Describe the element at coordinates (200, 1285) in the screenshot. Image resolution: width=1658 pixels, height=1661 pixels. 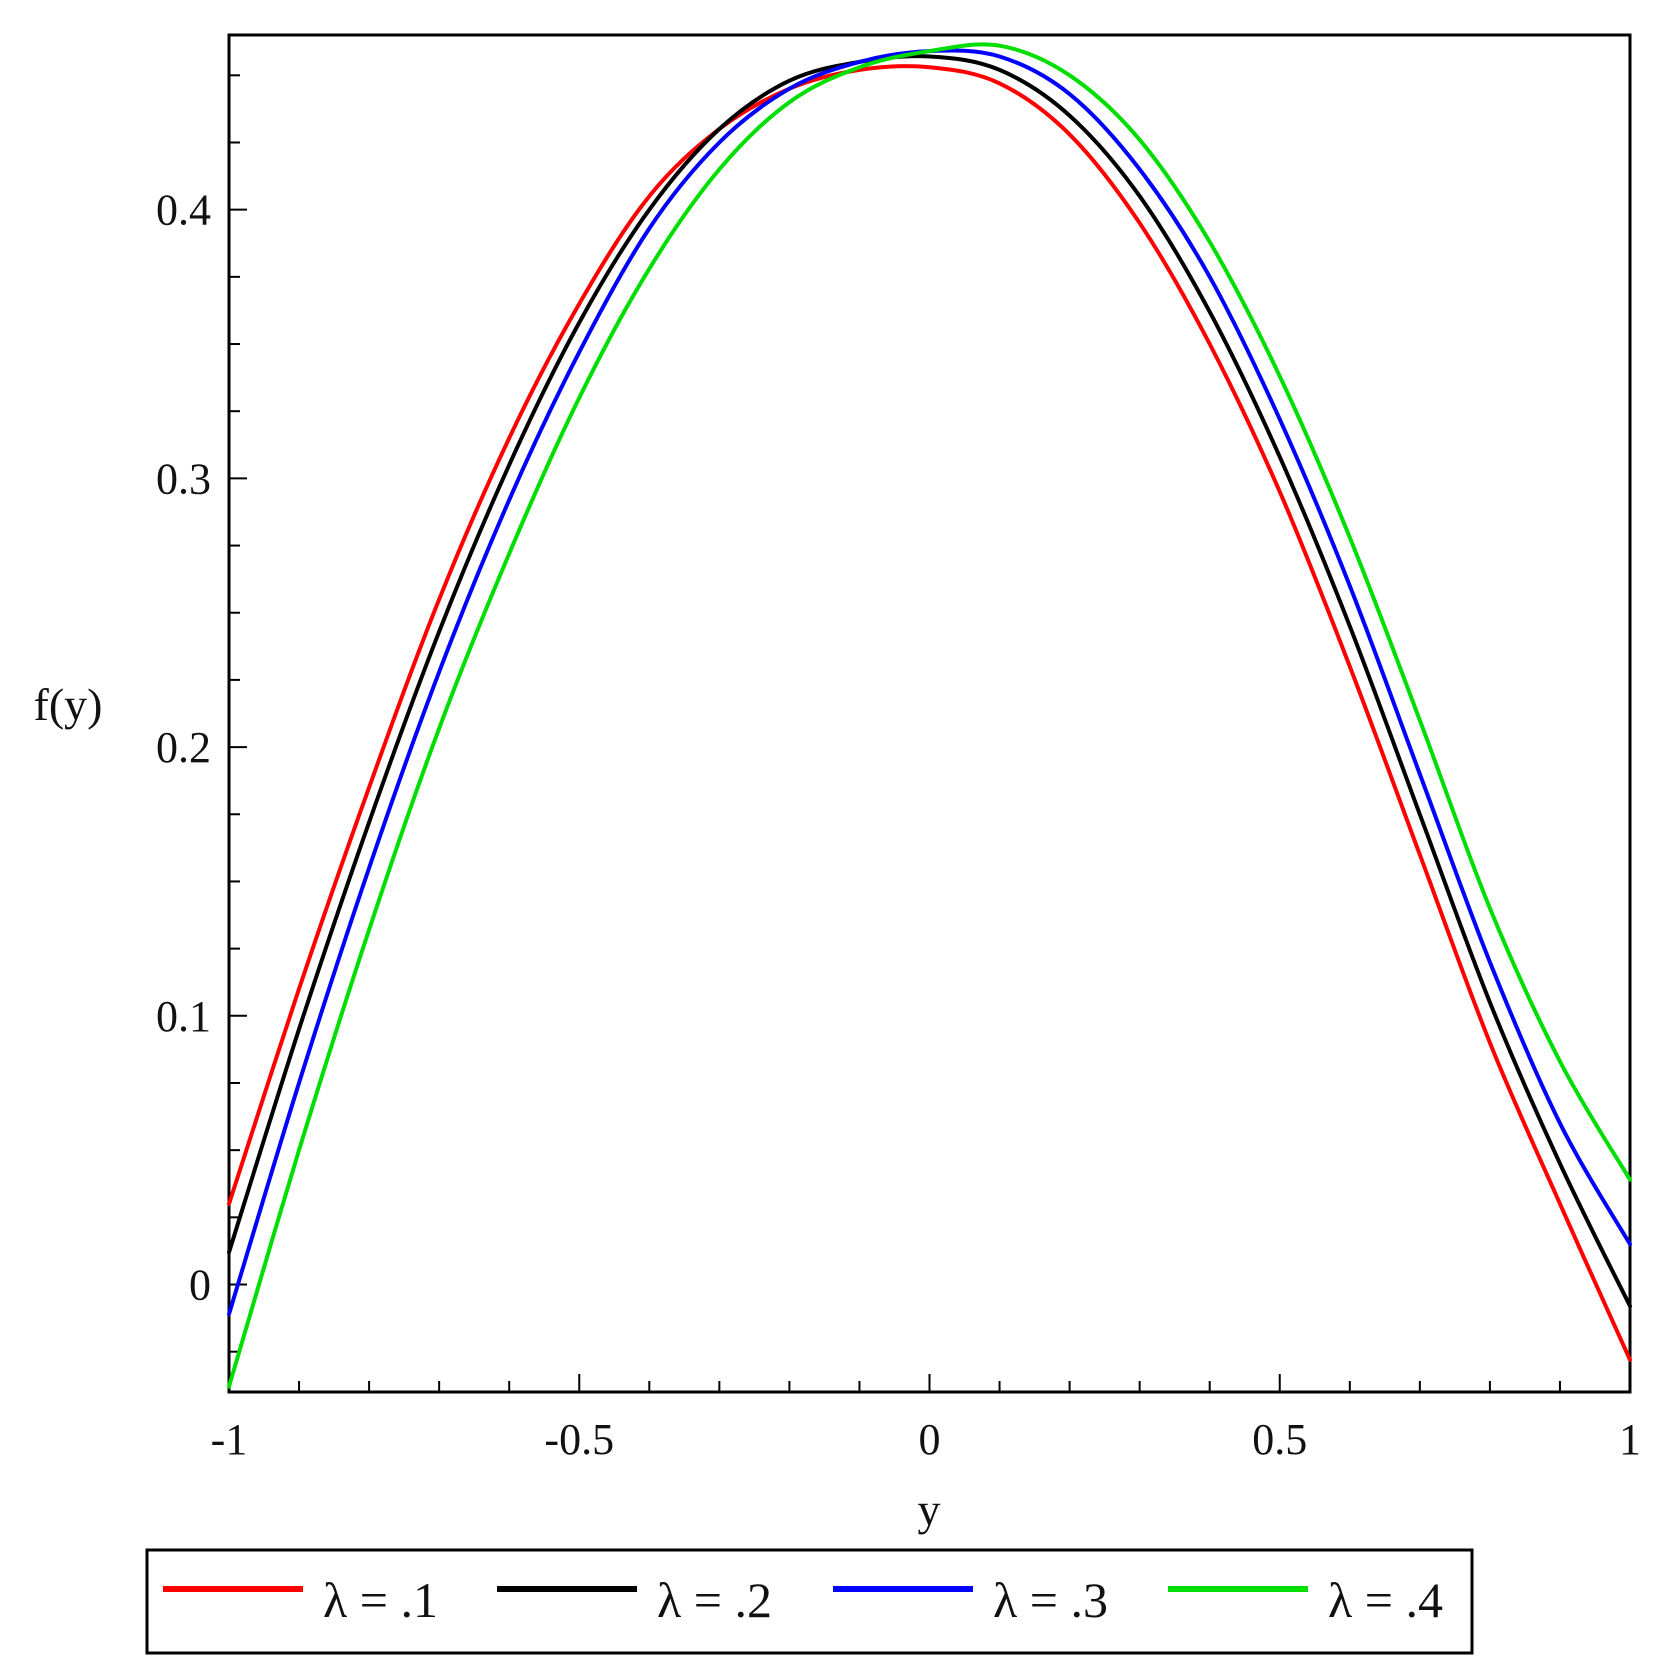
I see `y-tick-label: 0` at that location.